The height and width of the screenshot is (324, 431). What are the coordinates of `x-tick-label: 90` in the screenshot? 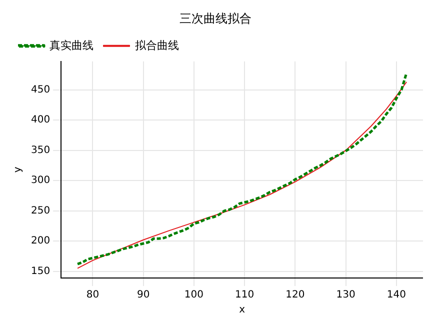 It's located at (143, 295).